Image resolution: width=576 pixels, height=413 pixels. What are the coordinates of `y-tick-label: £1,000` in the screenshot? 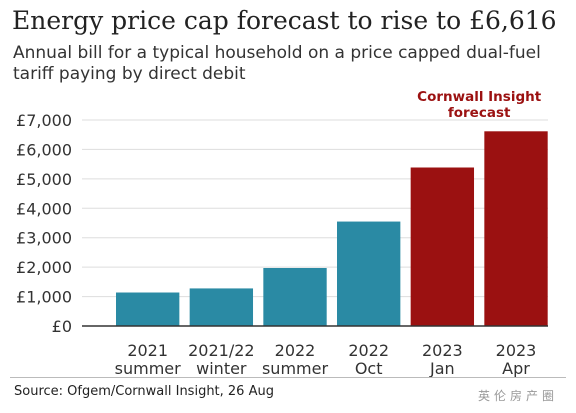 It's located at (44, 297).